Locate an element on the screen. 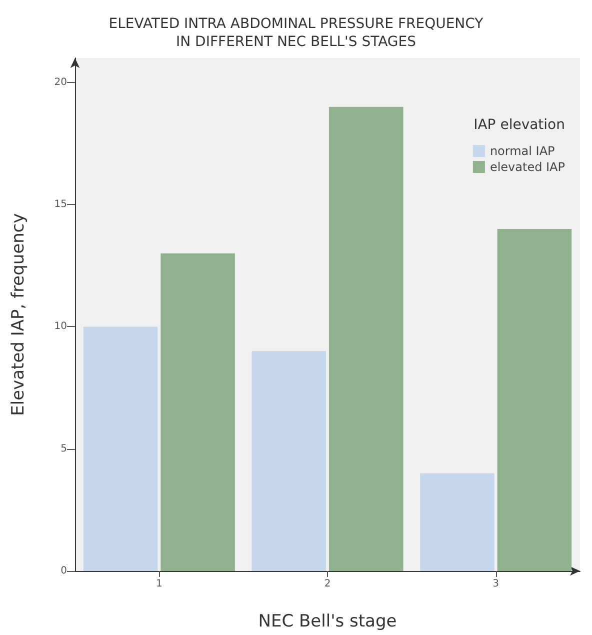 This screenshot has height=635, width=592. chart-title: ELEVATED INTRA ABDOMINAL PRESSURE FREQUENCY IN DIFFERENT NEC BELL'S STAGES is located at coordinates (296, 33).